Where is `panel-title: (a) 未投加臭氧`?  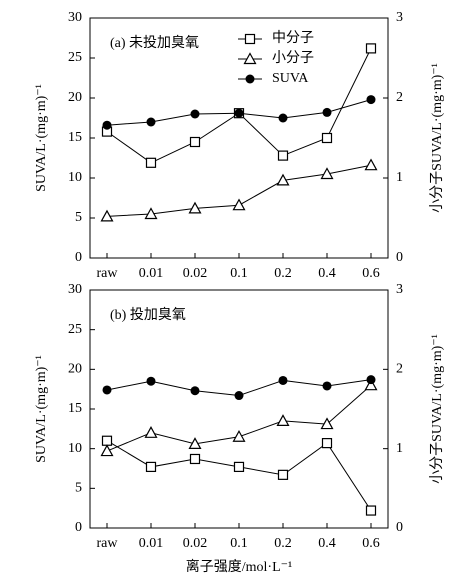 panel-title: (a) 未投加臭氧 is located at coordinates (154, 43).